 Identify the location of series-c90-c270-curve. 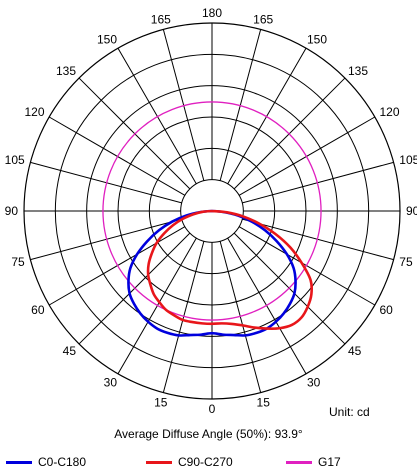
(230, 269).